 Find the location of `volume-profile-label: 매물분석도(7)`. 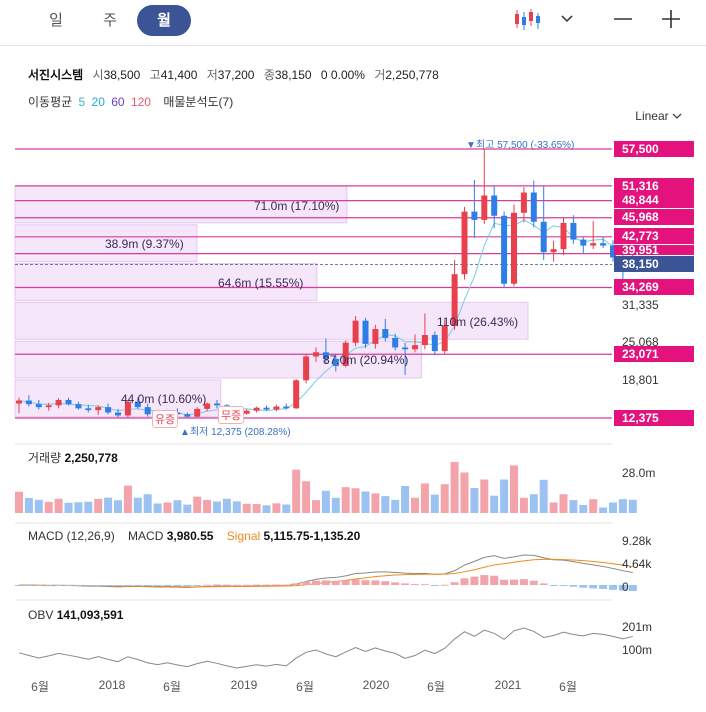

volume-profile-label: 매물분석도(7) is located at coordinates (198, 102).